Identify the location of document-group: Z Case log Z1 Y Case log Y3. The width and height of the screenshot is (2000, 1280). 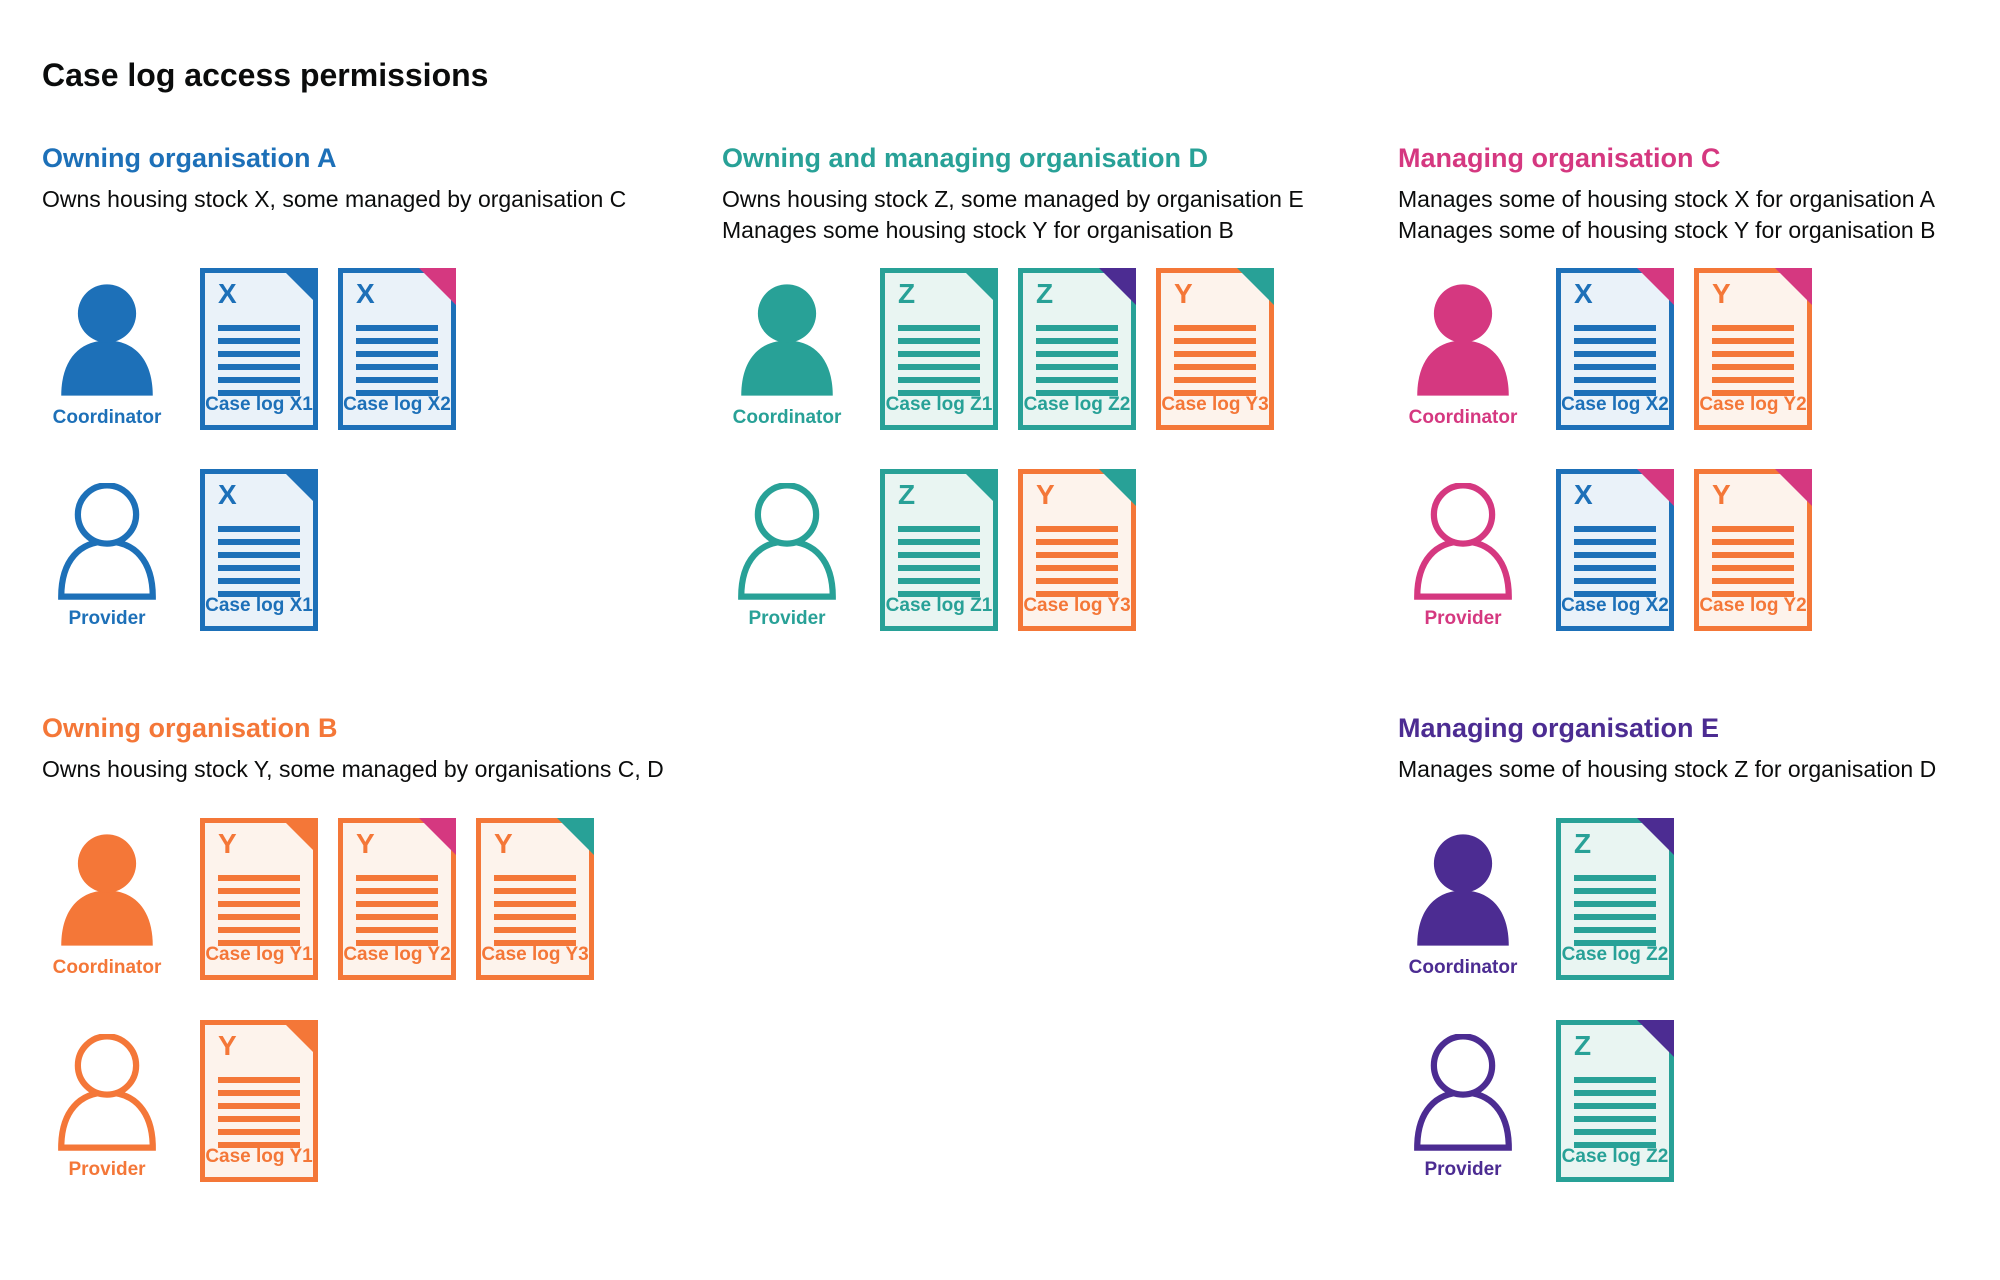
(1008, 550).